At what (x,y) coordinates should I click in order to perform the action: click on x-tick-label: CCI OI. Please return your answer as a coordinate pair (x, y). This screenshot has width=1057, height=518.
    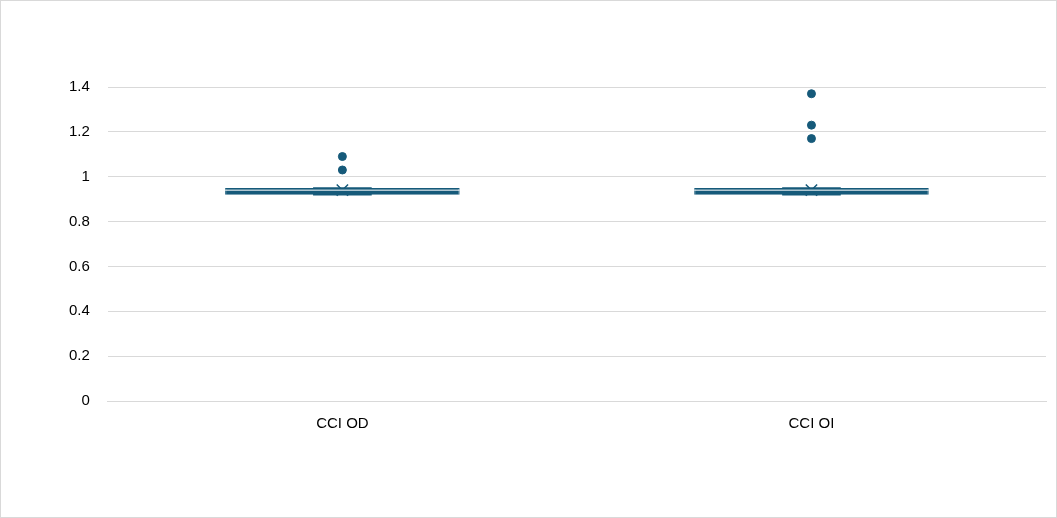
    Looking at the image, I should click on (811, 423).